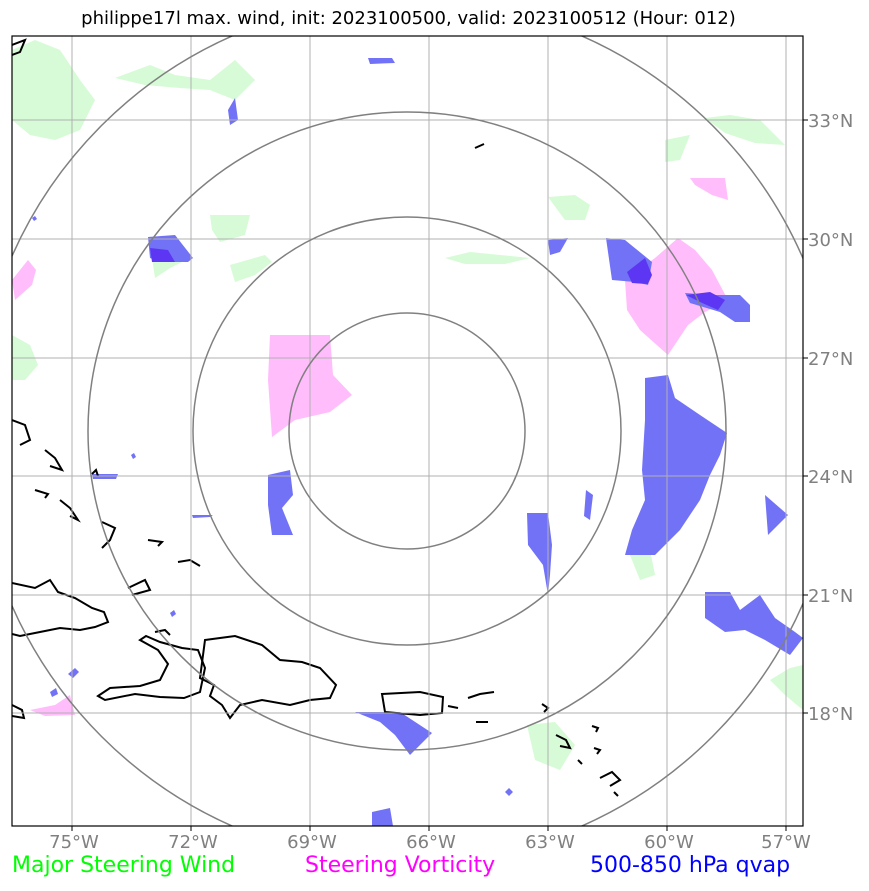  Describe the element at coordinates (786, 842) in the screenshot. I see `lon-label: 57°W` at that location.